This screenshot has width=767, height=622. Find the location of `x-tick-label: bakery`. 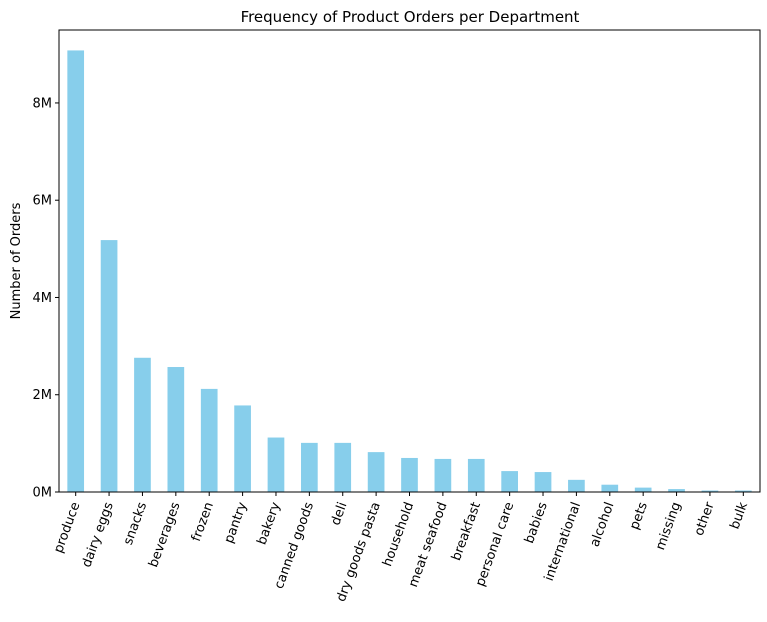

x-tick-label: bakery is located at coordinates (268, 523).